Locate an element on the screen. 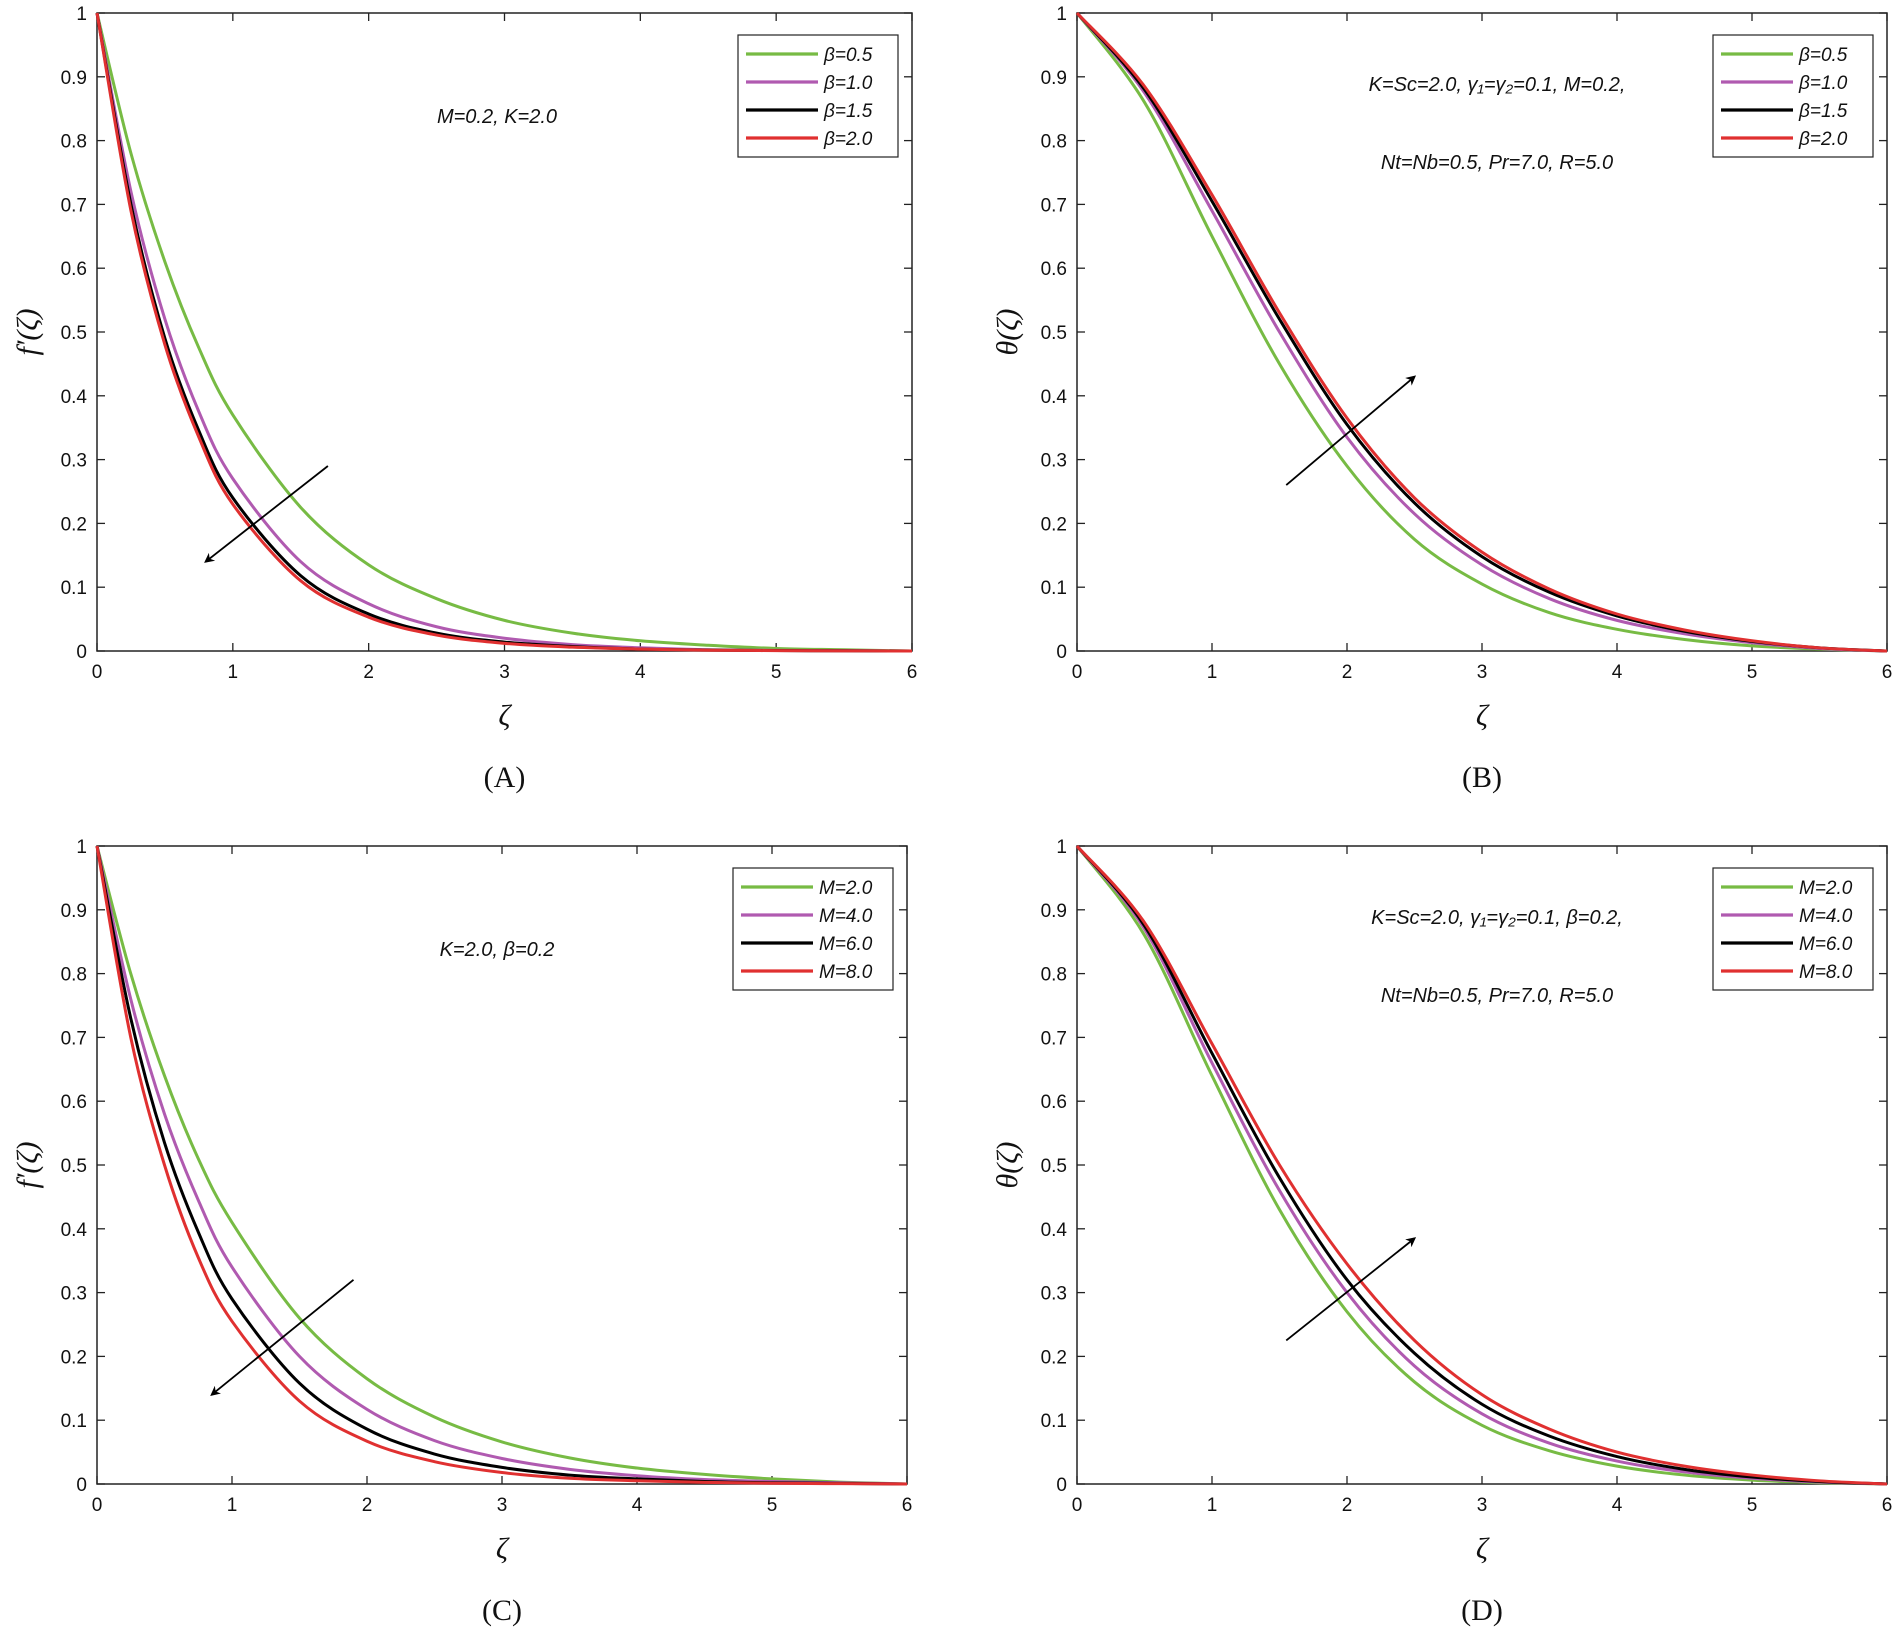  panel-caption: (C) is located at coordinates (502, 1610).